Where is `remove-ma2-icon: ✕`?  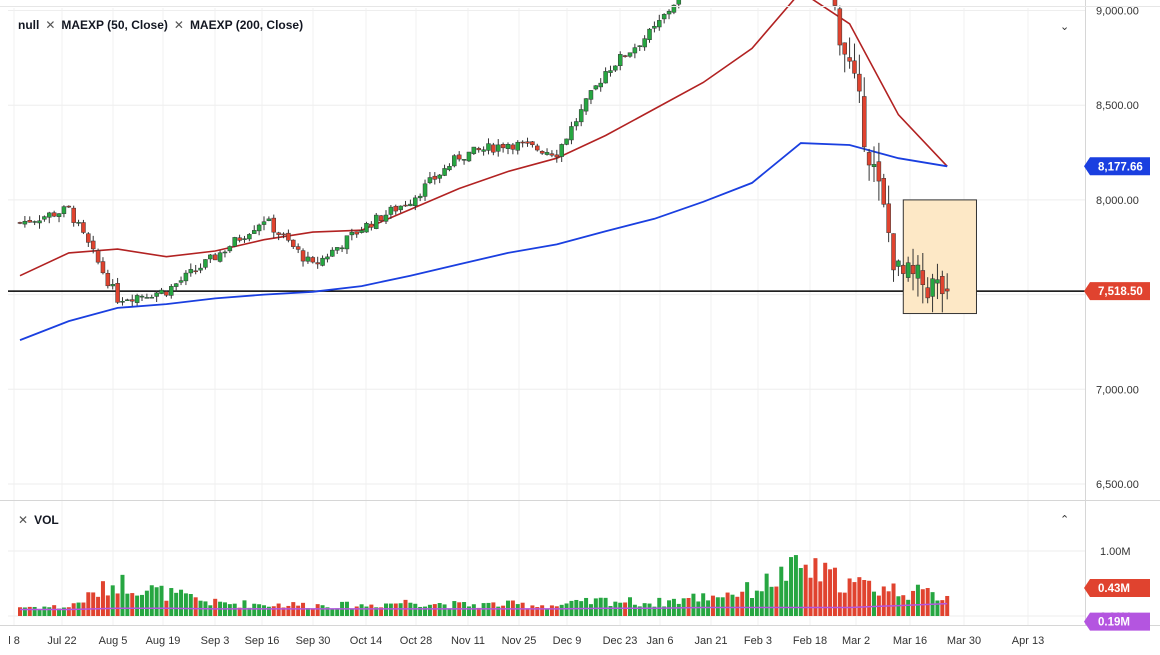 remove-ma2-icon: ✕ is located at coordinates (178, 25).